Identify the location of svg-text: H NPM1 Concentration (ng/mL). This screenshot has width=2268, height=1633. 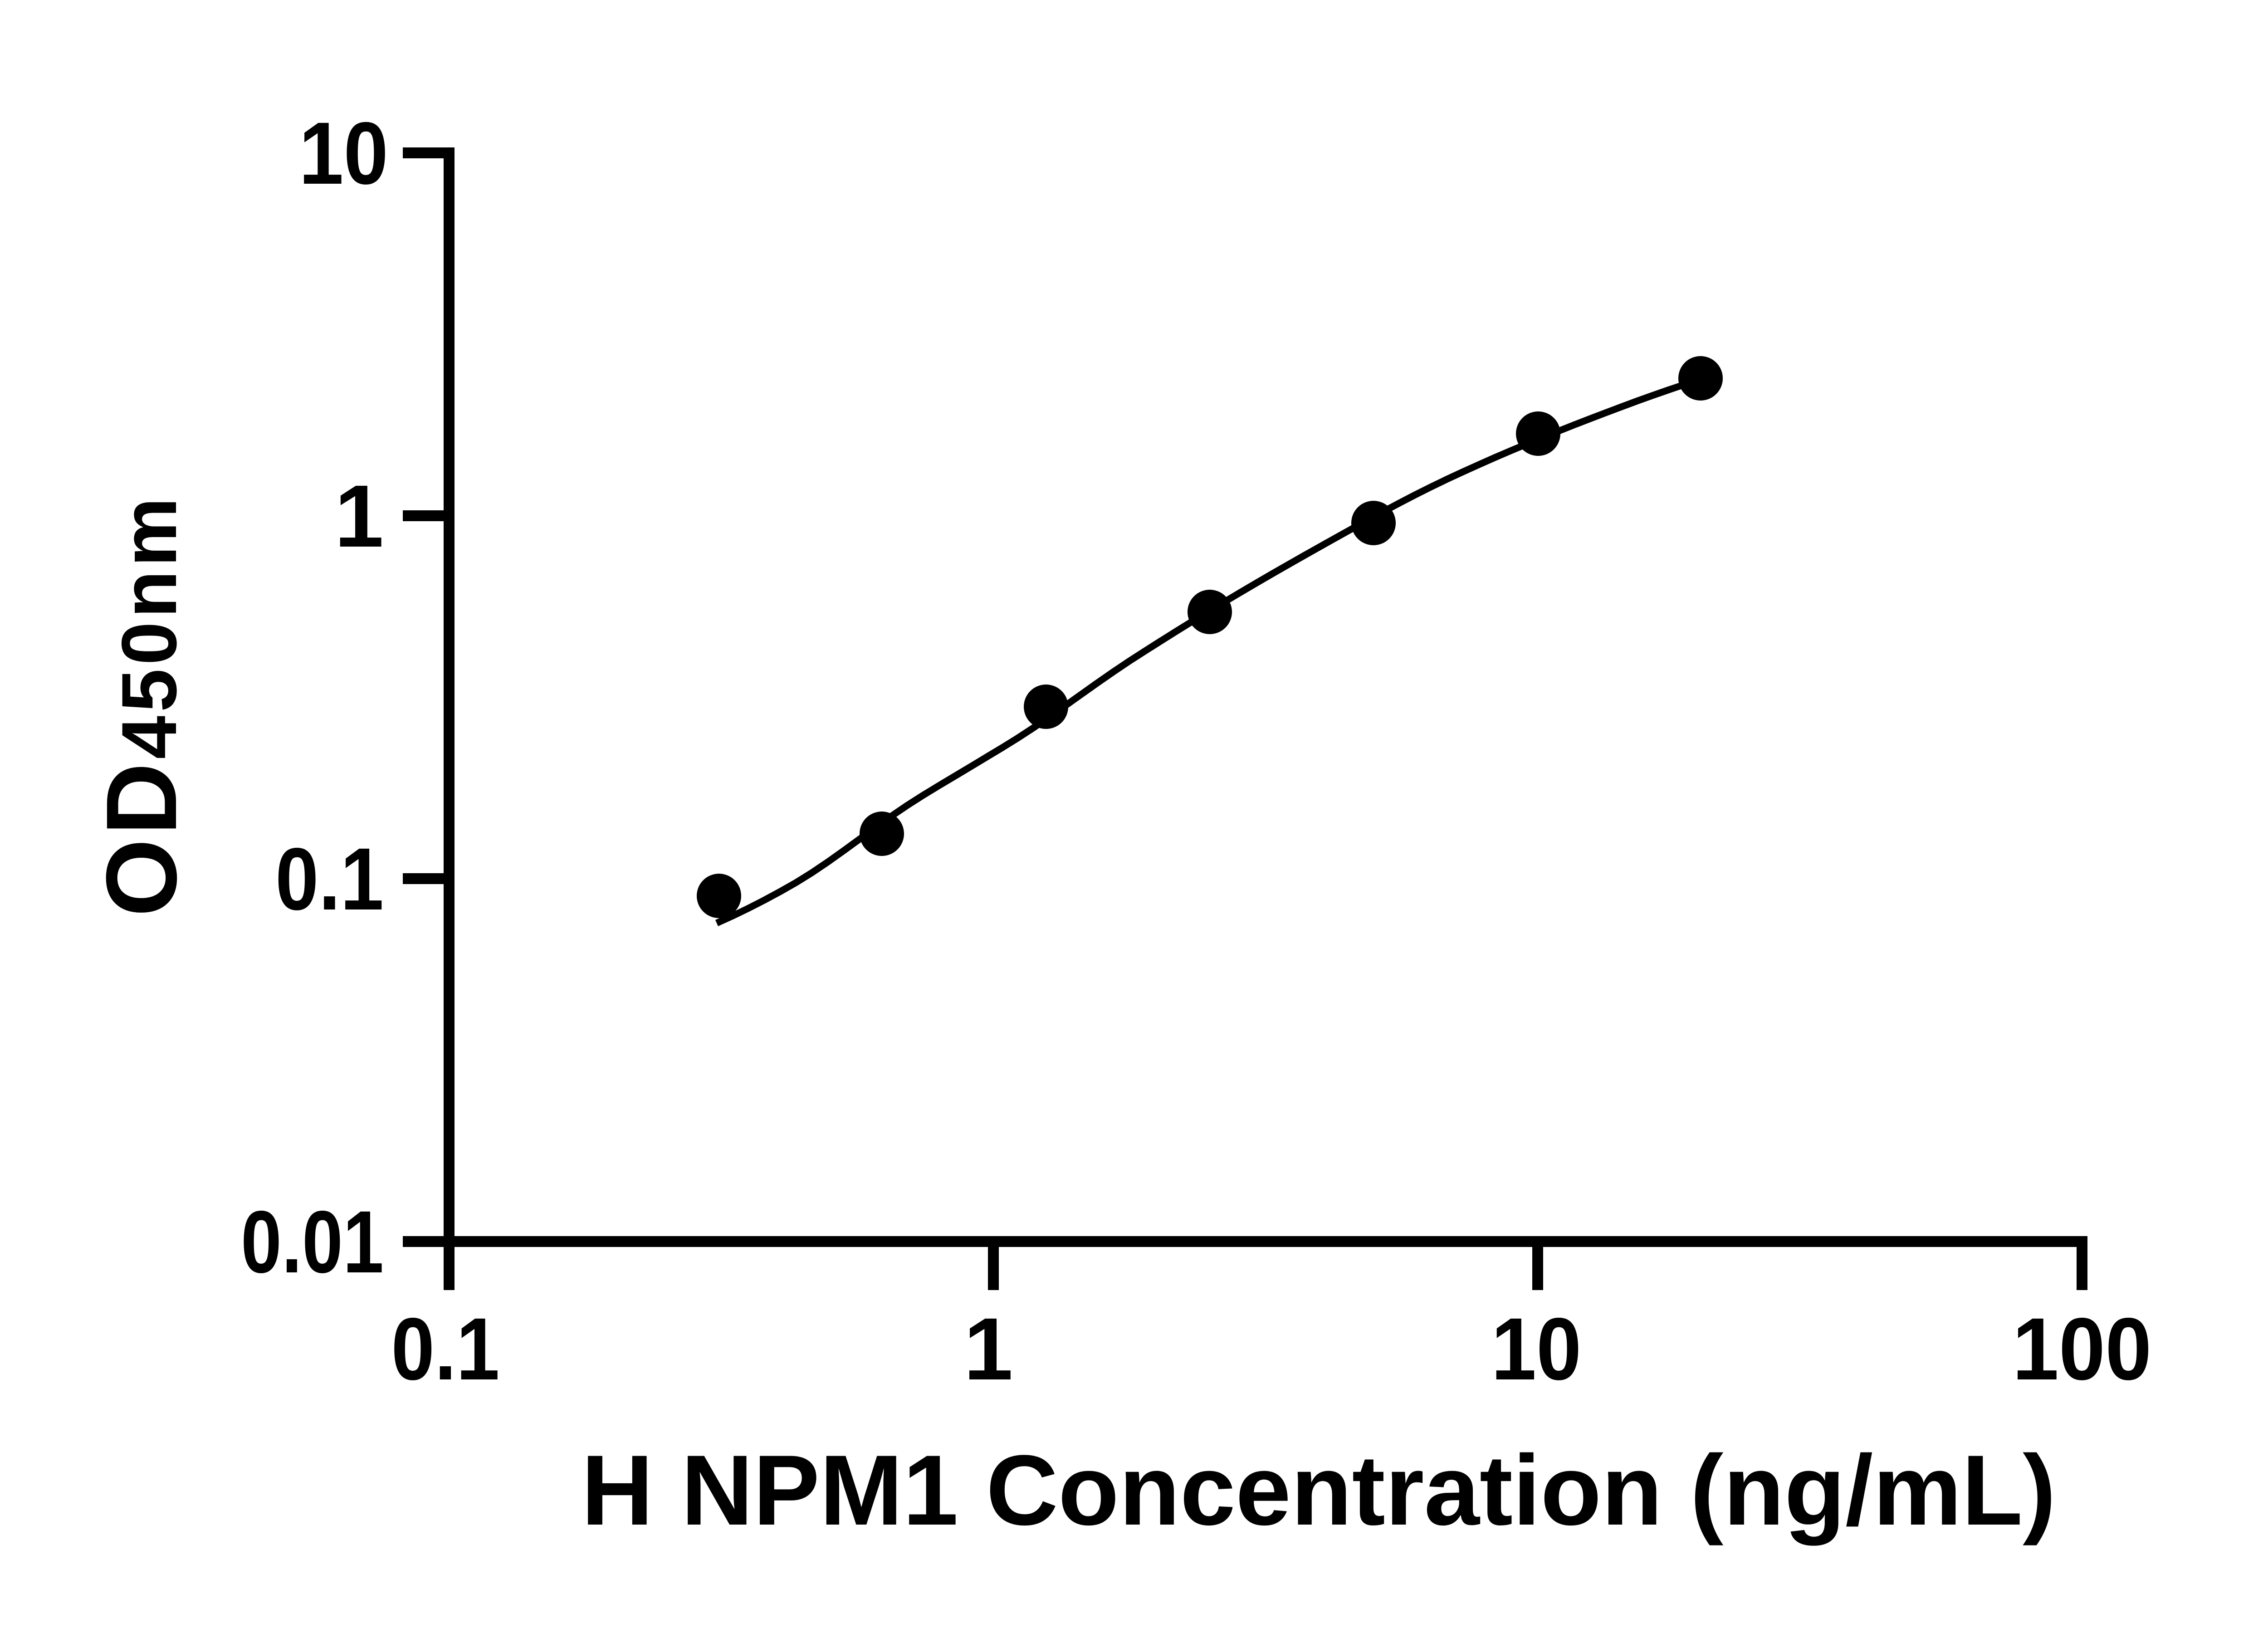
(1318, 1490).